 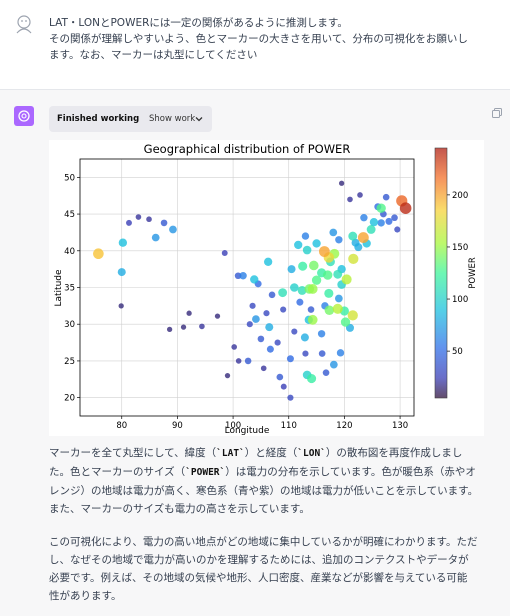 I want to click on paragraph-line: 性があります。, so click(x=85, y=596).